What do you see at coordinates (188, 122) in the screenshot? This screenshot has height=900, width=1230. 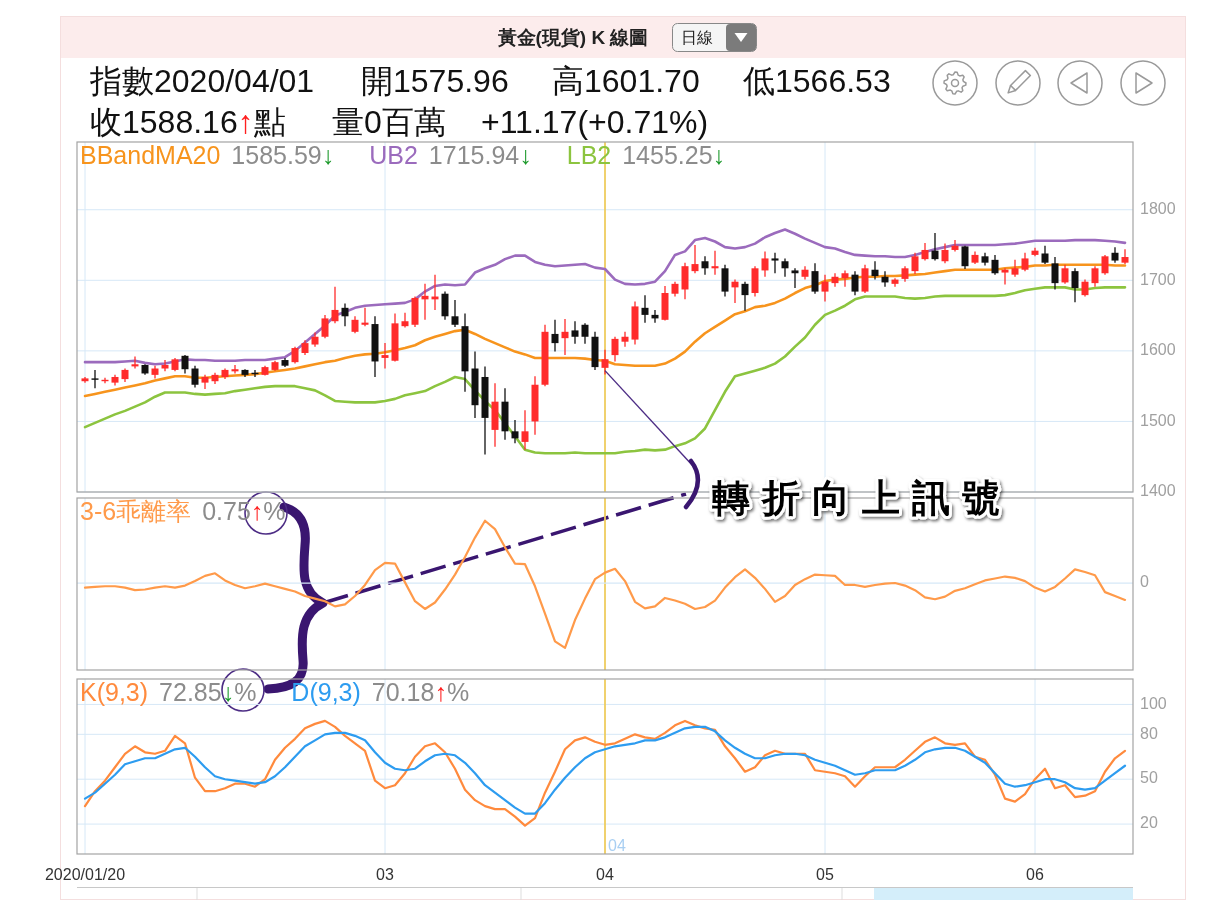 I see `text: 收1588.16↑點` at bounding box center [188, 122].